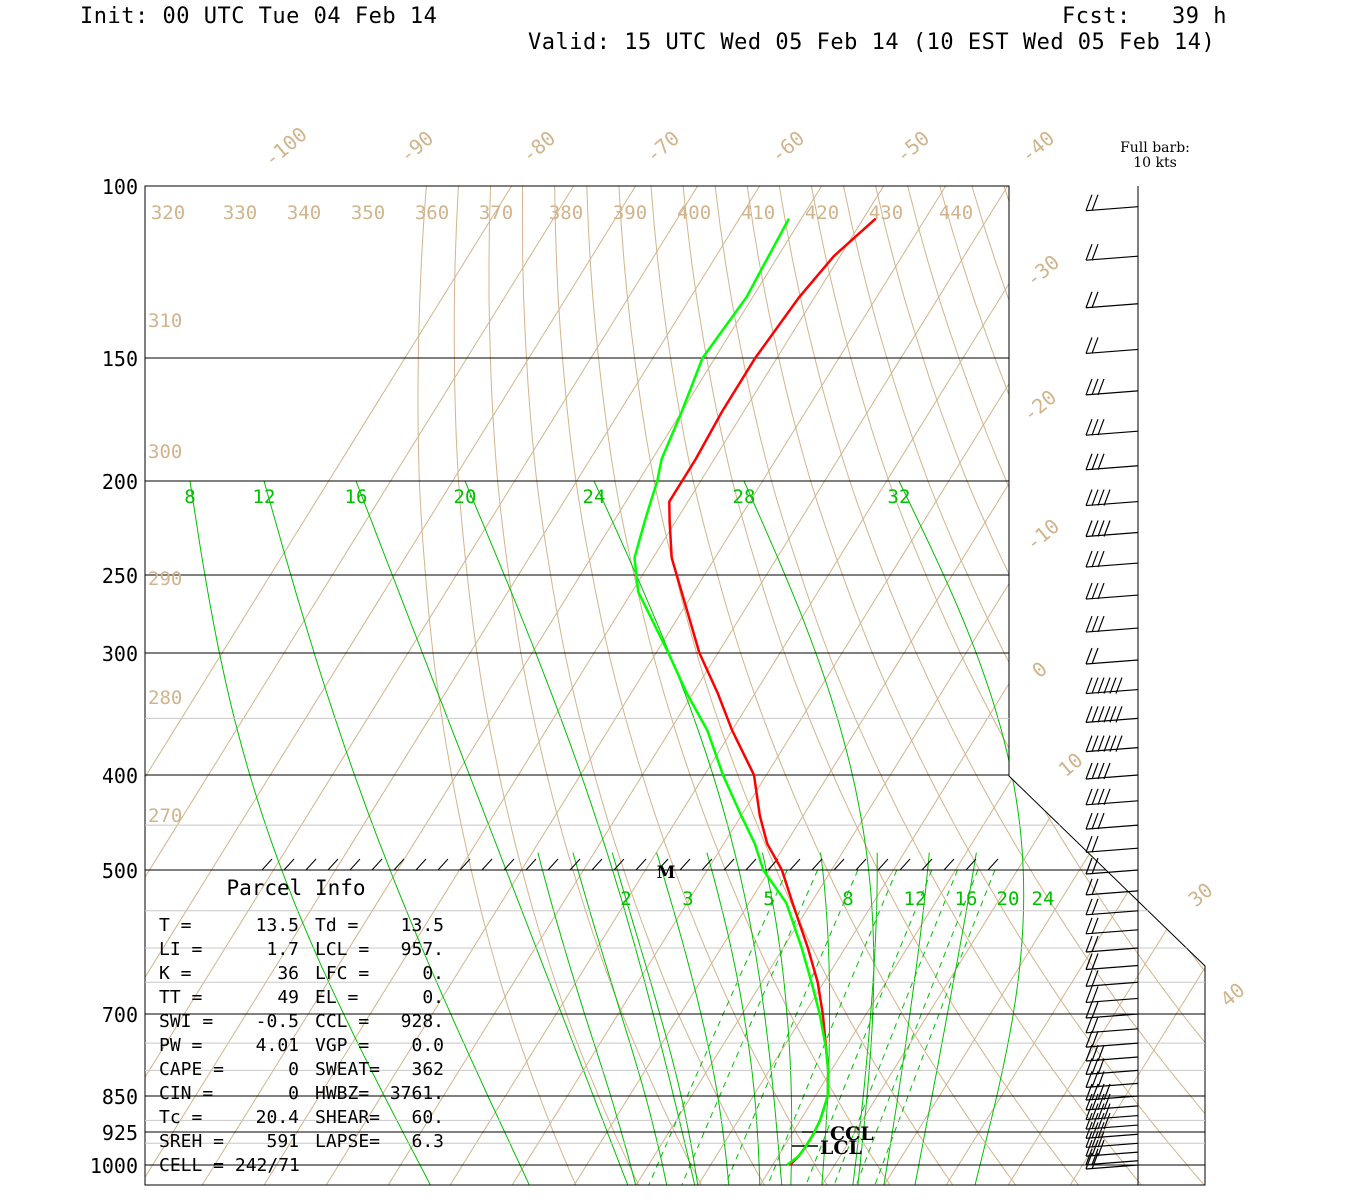 This screenshot has width=1350, height=1200. Describe the element at coordinates (662, 147) in the screenshot. I see `isotherm-label: -70` at that location.